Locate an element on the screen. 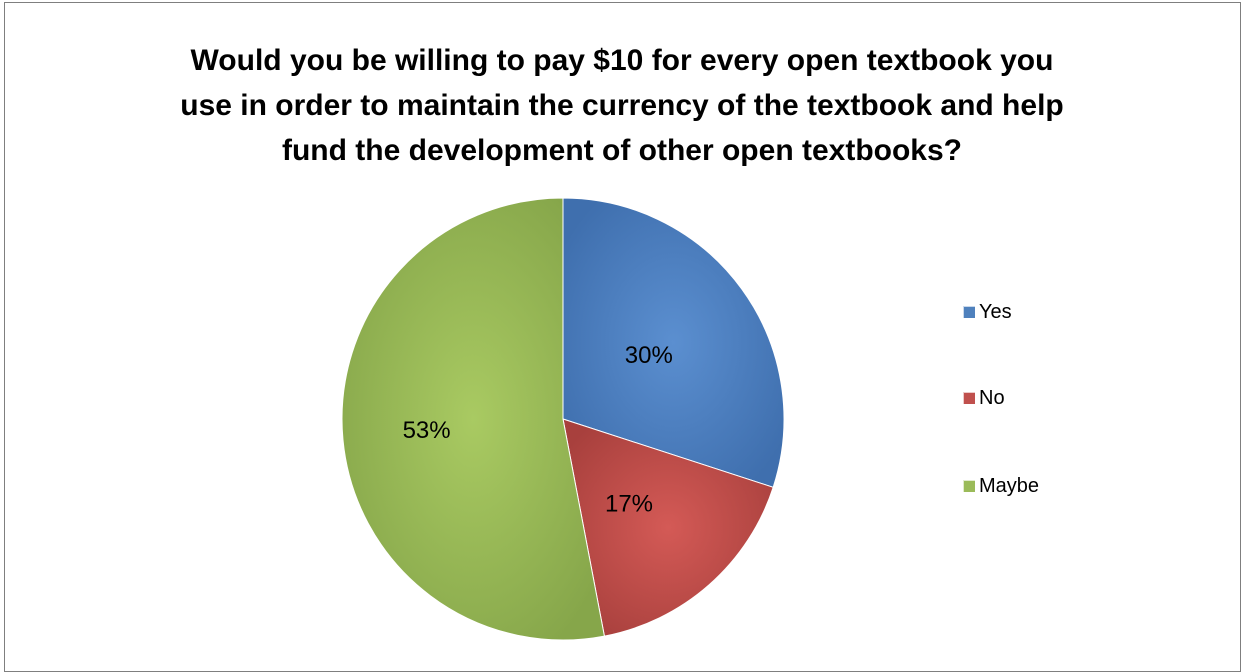 The height and width of the screenshot is (672, 1244). legend-item-no: No is located at coordinates (984, 398).